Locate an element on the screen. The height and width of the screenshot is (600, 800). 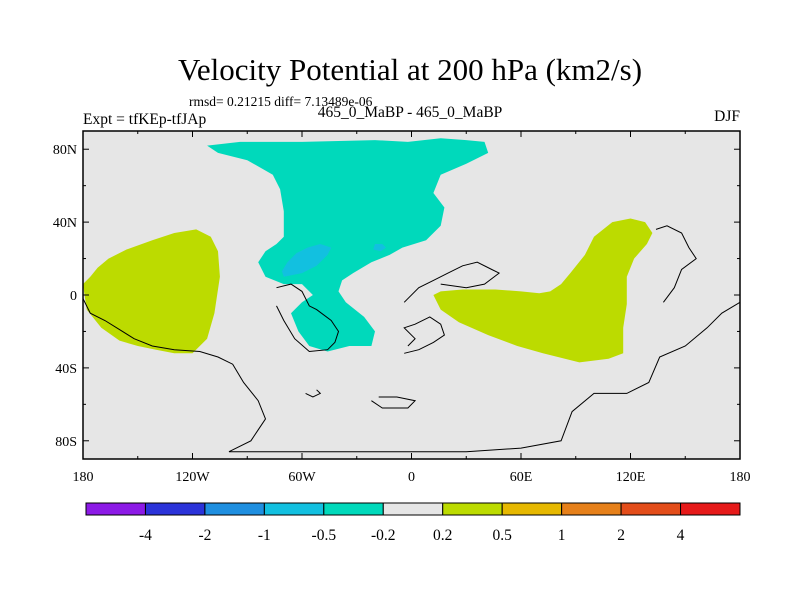
colorbar-label: 1 is located at coordinates (562, 535).